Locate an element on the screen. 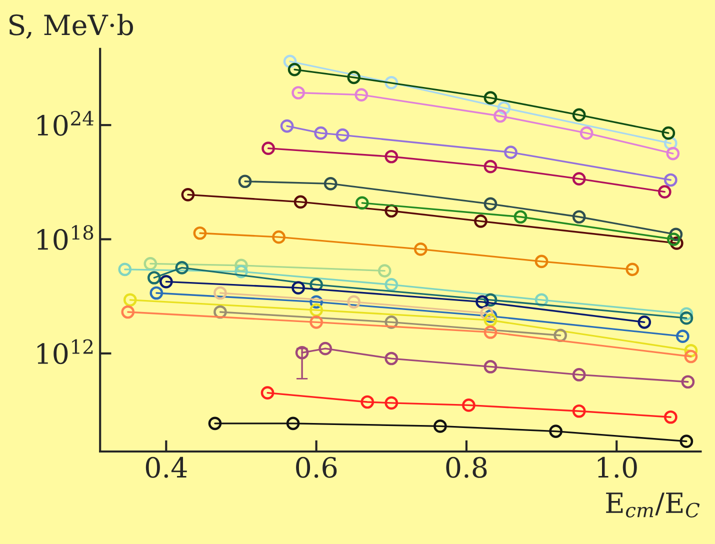 This screenshot has width=715, height=544. x-tick-label: 0.4 is located at coordinates (166, 467).